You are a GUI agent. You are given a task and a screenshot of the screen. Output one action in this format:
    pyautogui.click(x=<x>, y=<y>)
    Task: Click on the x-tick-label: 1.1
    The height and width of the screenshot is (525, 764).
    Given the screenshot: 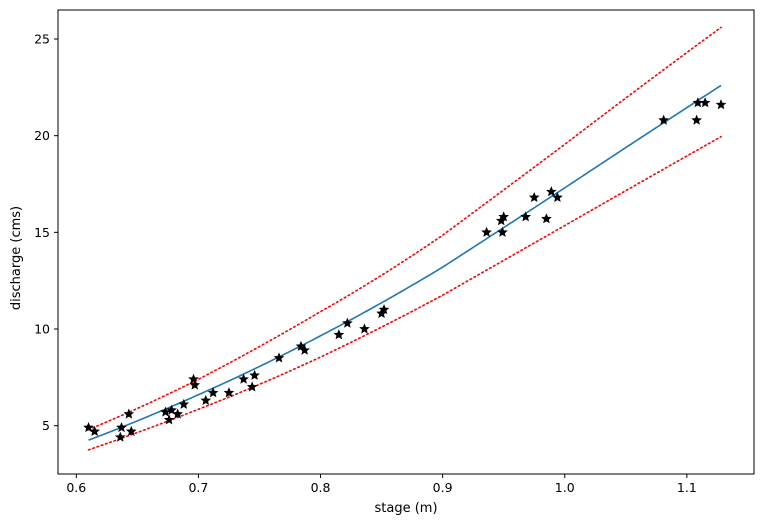 What is the action you would take?
    pyautogui.click(x=687, y=487)
    